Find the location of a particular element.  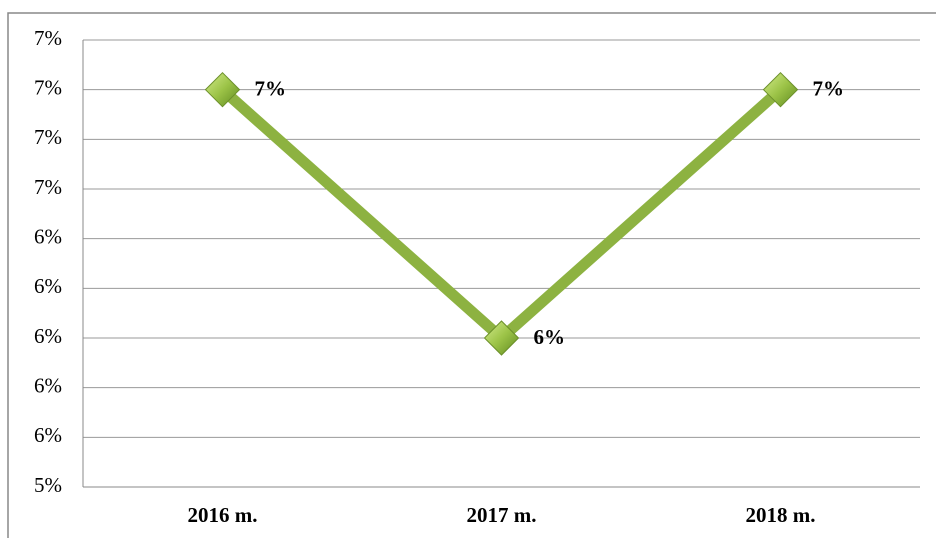

x-tick-label: 2018 m. is located at coordinates (781, 515).